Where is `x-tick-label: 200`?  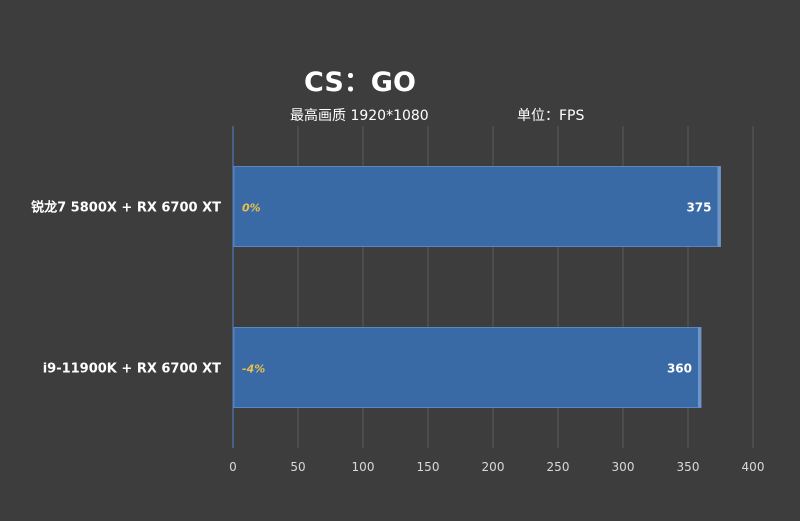 x-tick-label: 200 is located at coordinates (493, 467).